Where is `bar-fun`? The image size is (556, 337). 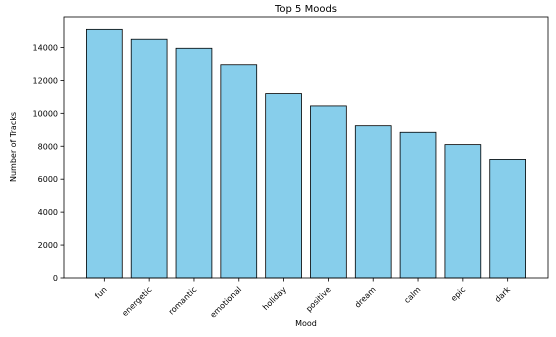 bar-fun is located at coordinates (104, 153).